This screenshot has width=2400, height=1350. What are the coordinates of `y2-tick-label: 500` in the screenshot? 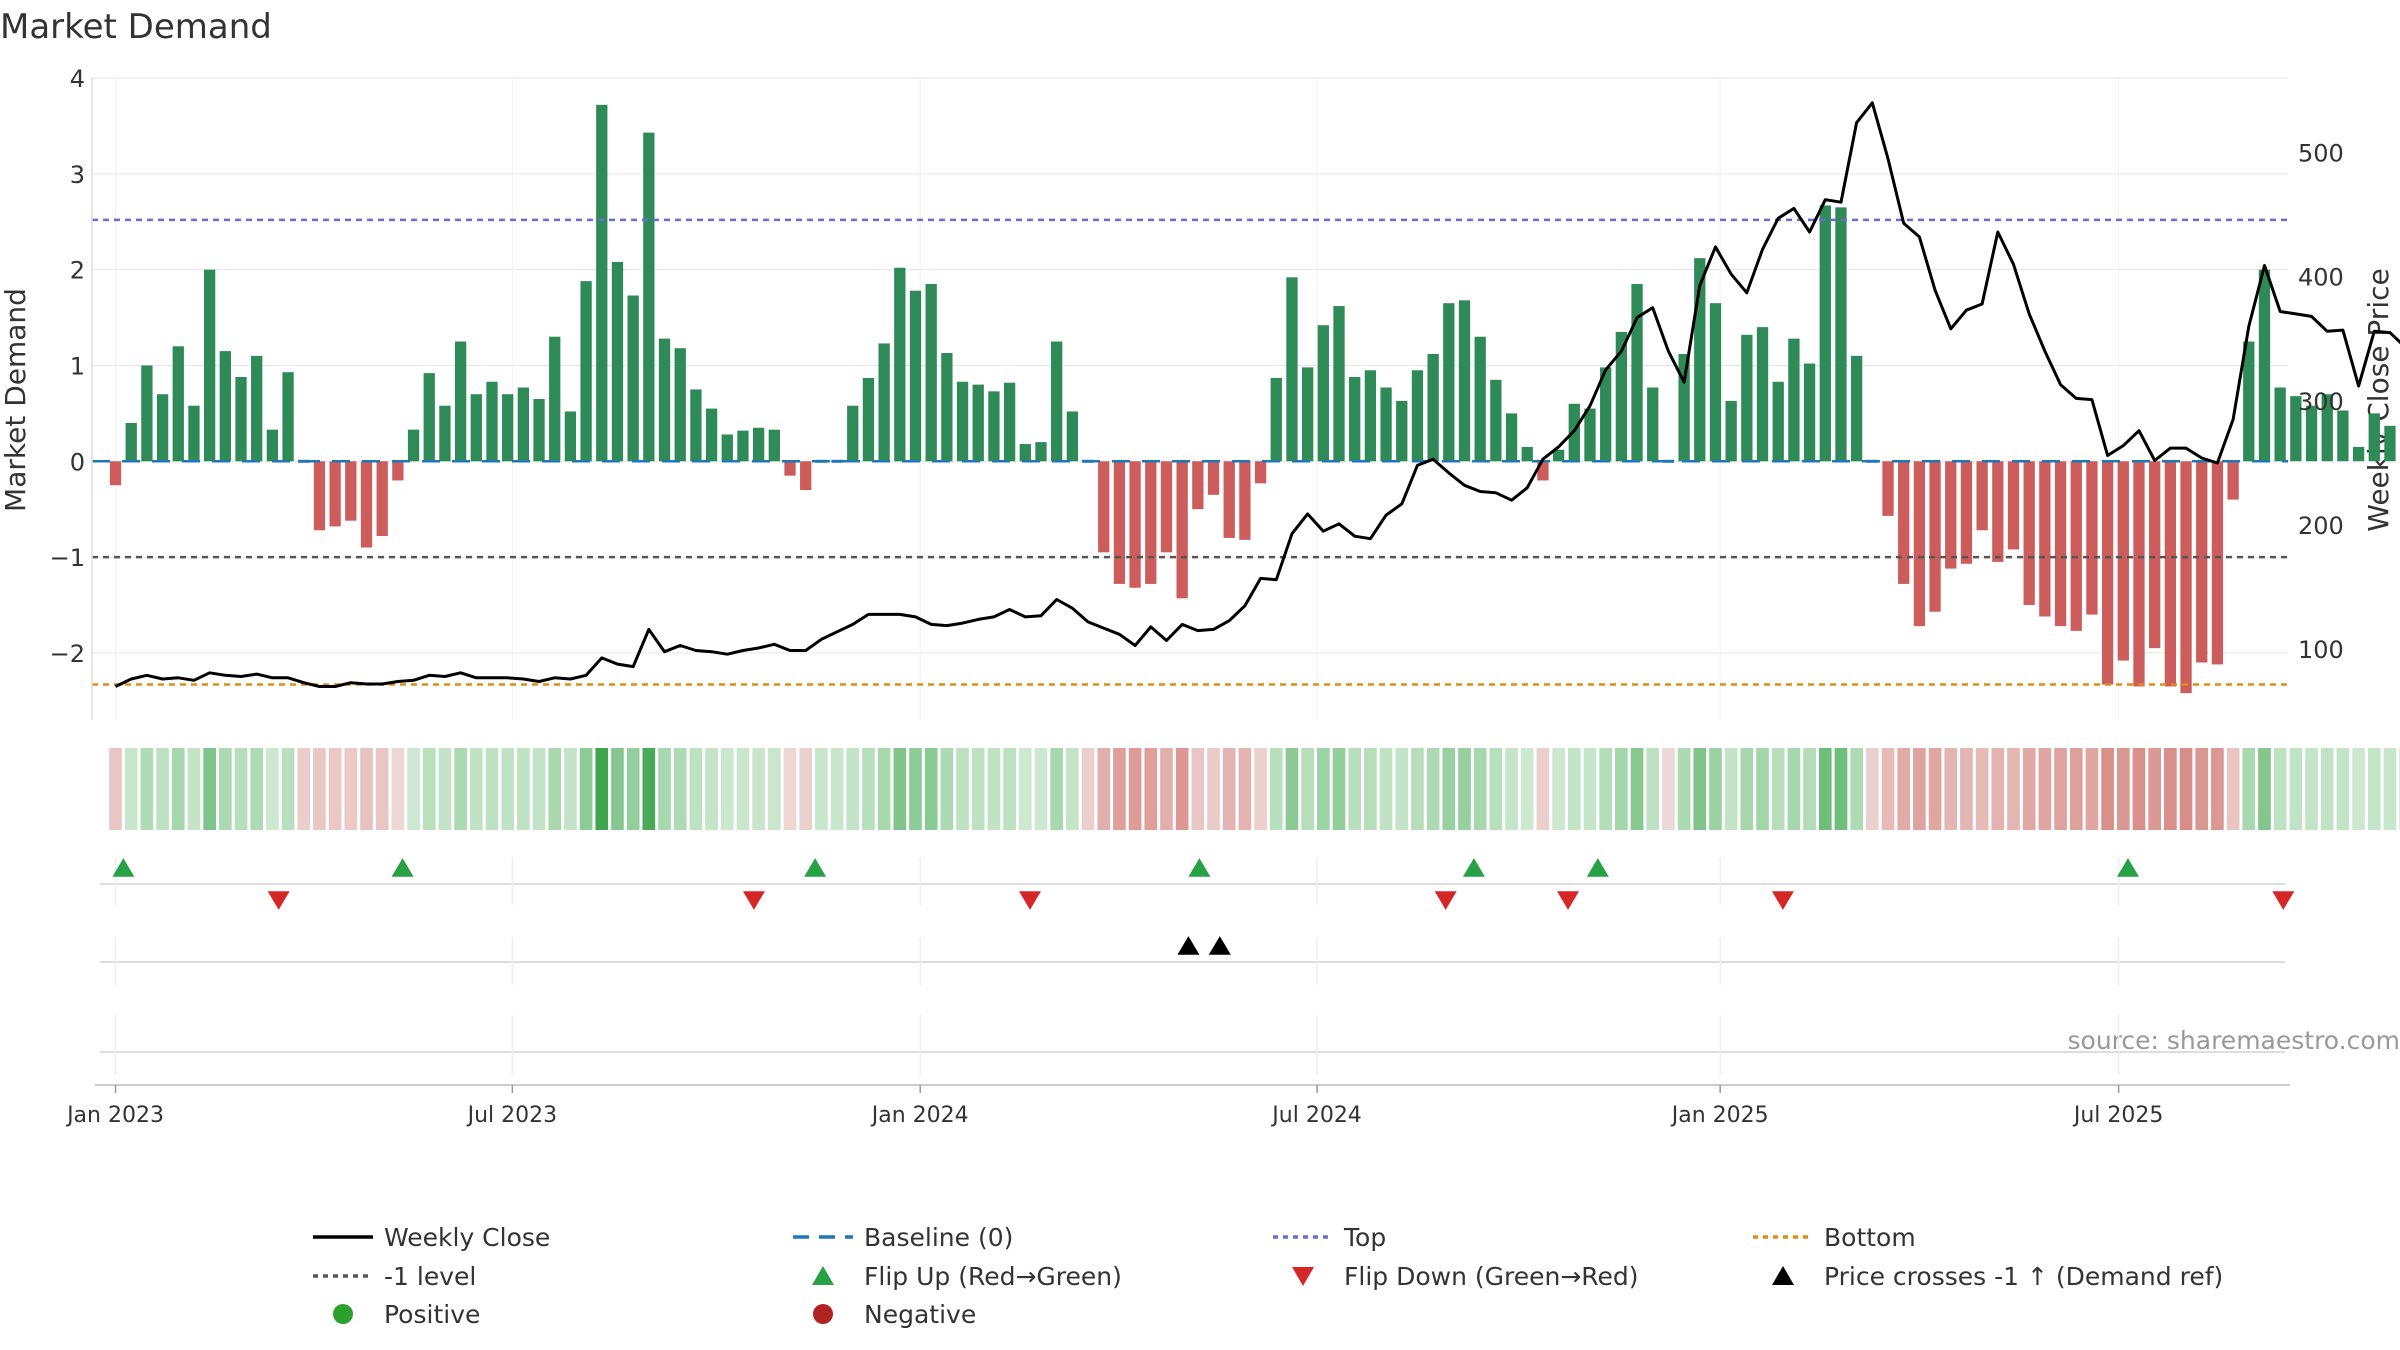 It's located at (2321, 154).